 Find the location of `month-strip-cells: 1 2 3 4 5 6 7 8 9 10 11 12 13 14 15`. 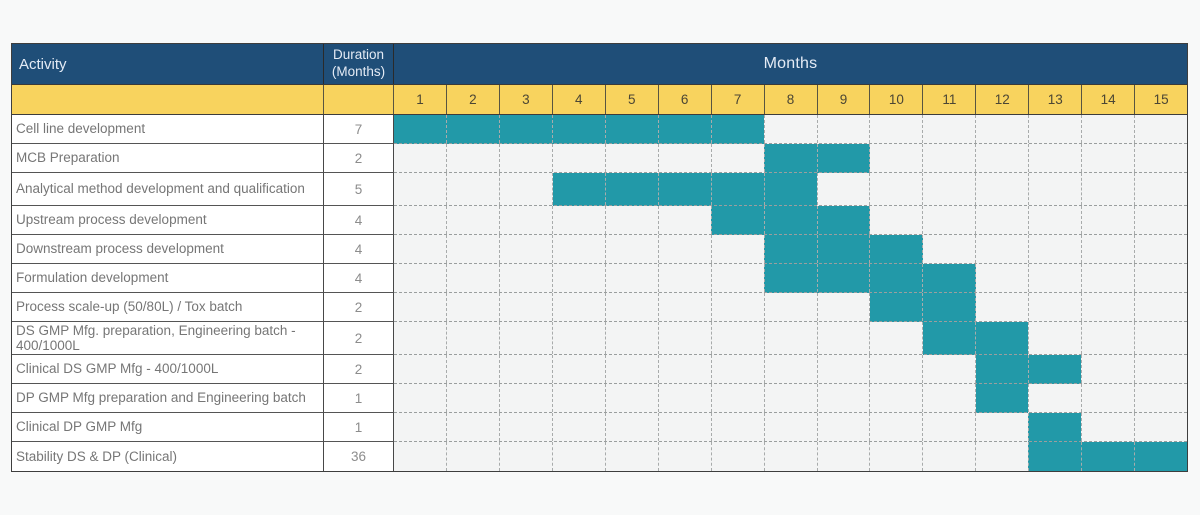

month-strip-cells: 1 2 3 4 5 6 7 8 9 10 11 12 13 14 15 is located at coordinates (790, 99).